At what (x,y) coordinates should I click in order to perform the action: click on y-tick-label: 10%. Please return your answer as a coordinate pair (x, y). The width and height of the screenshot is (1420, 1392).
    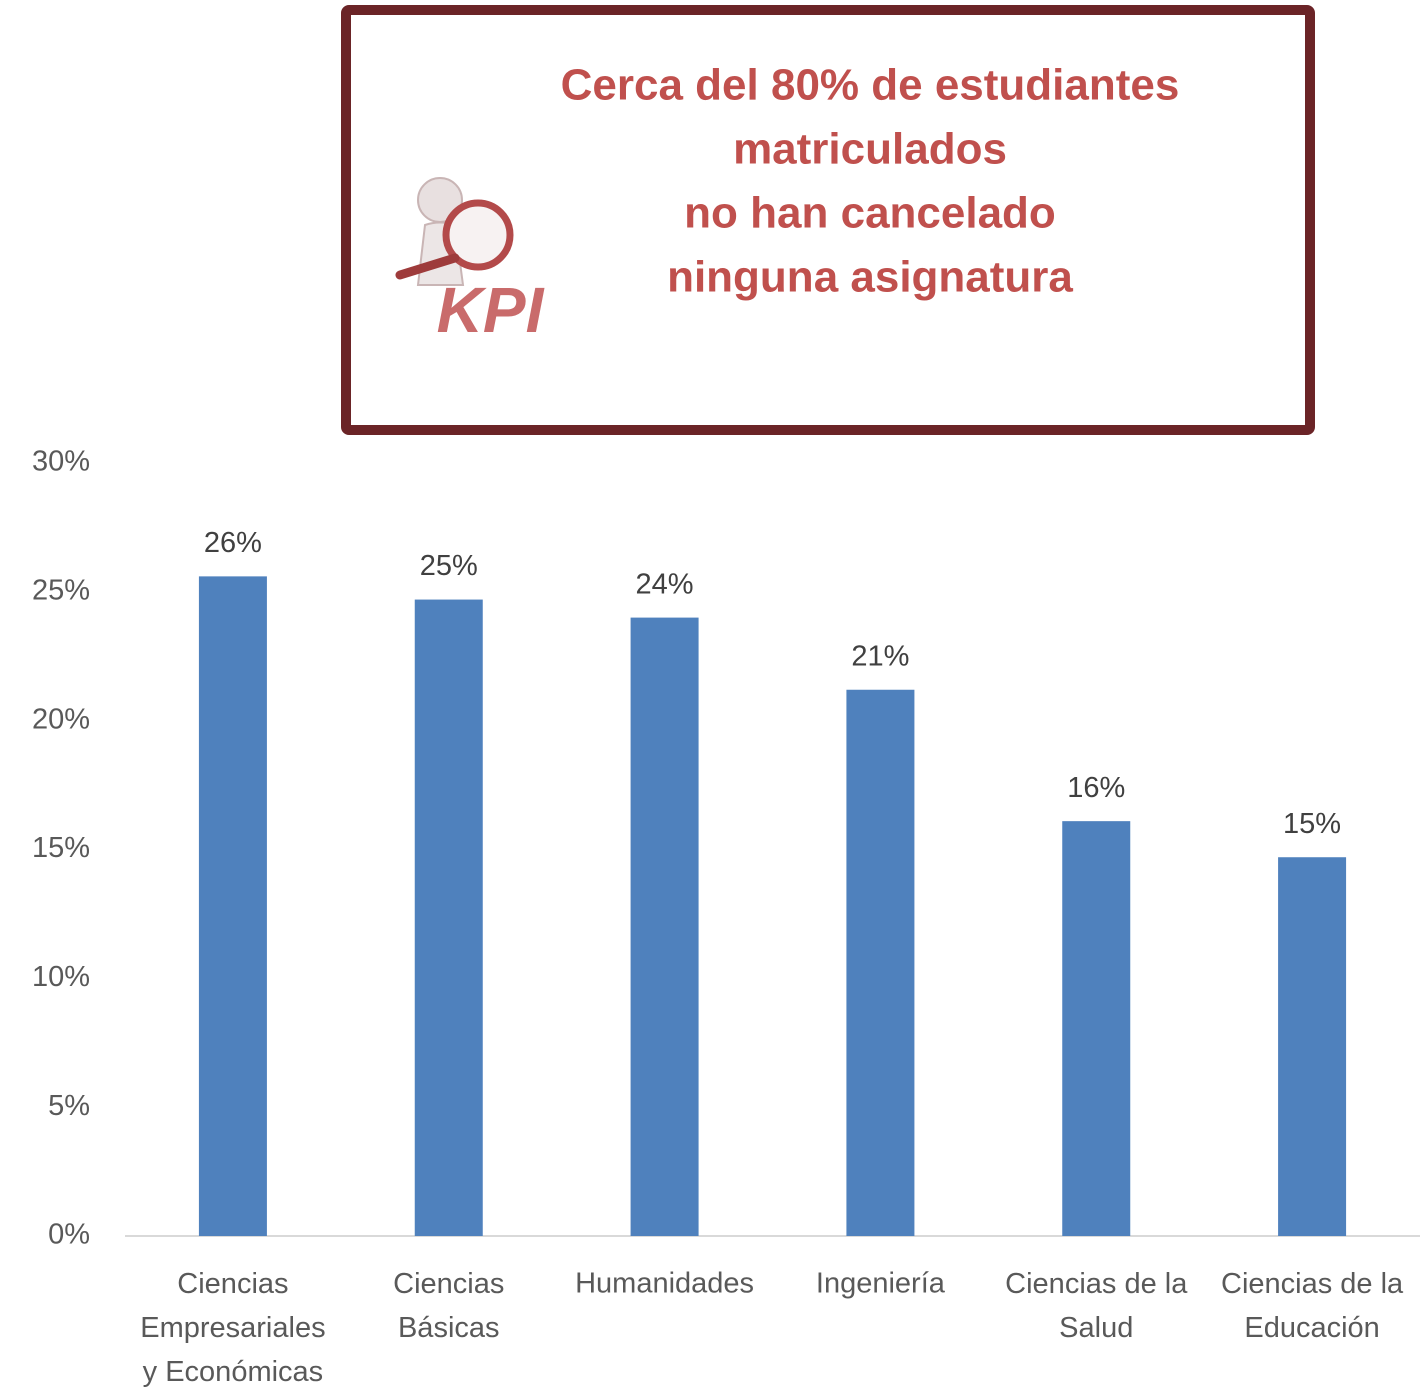
    Looking at the image, I should click on (61, 977).